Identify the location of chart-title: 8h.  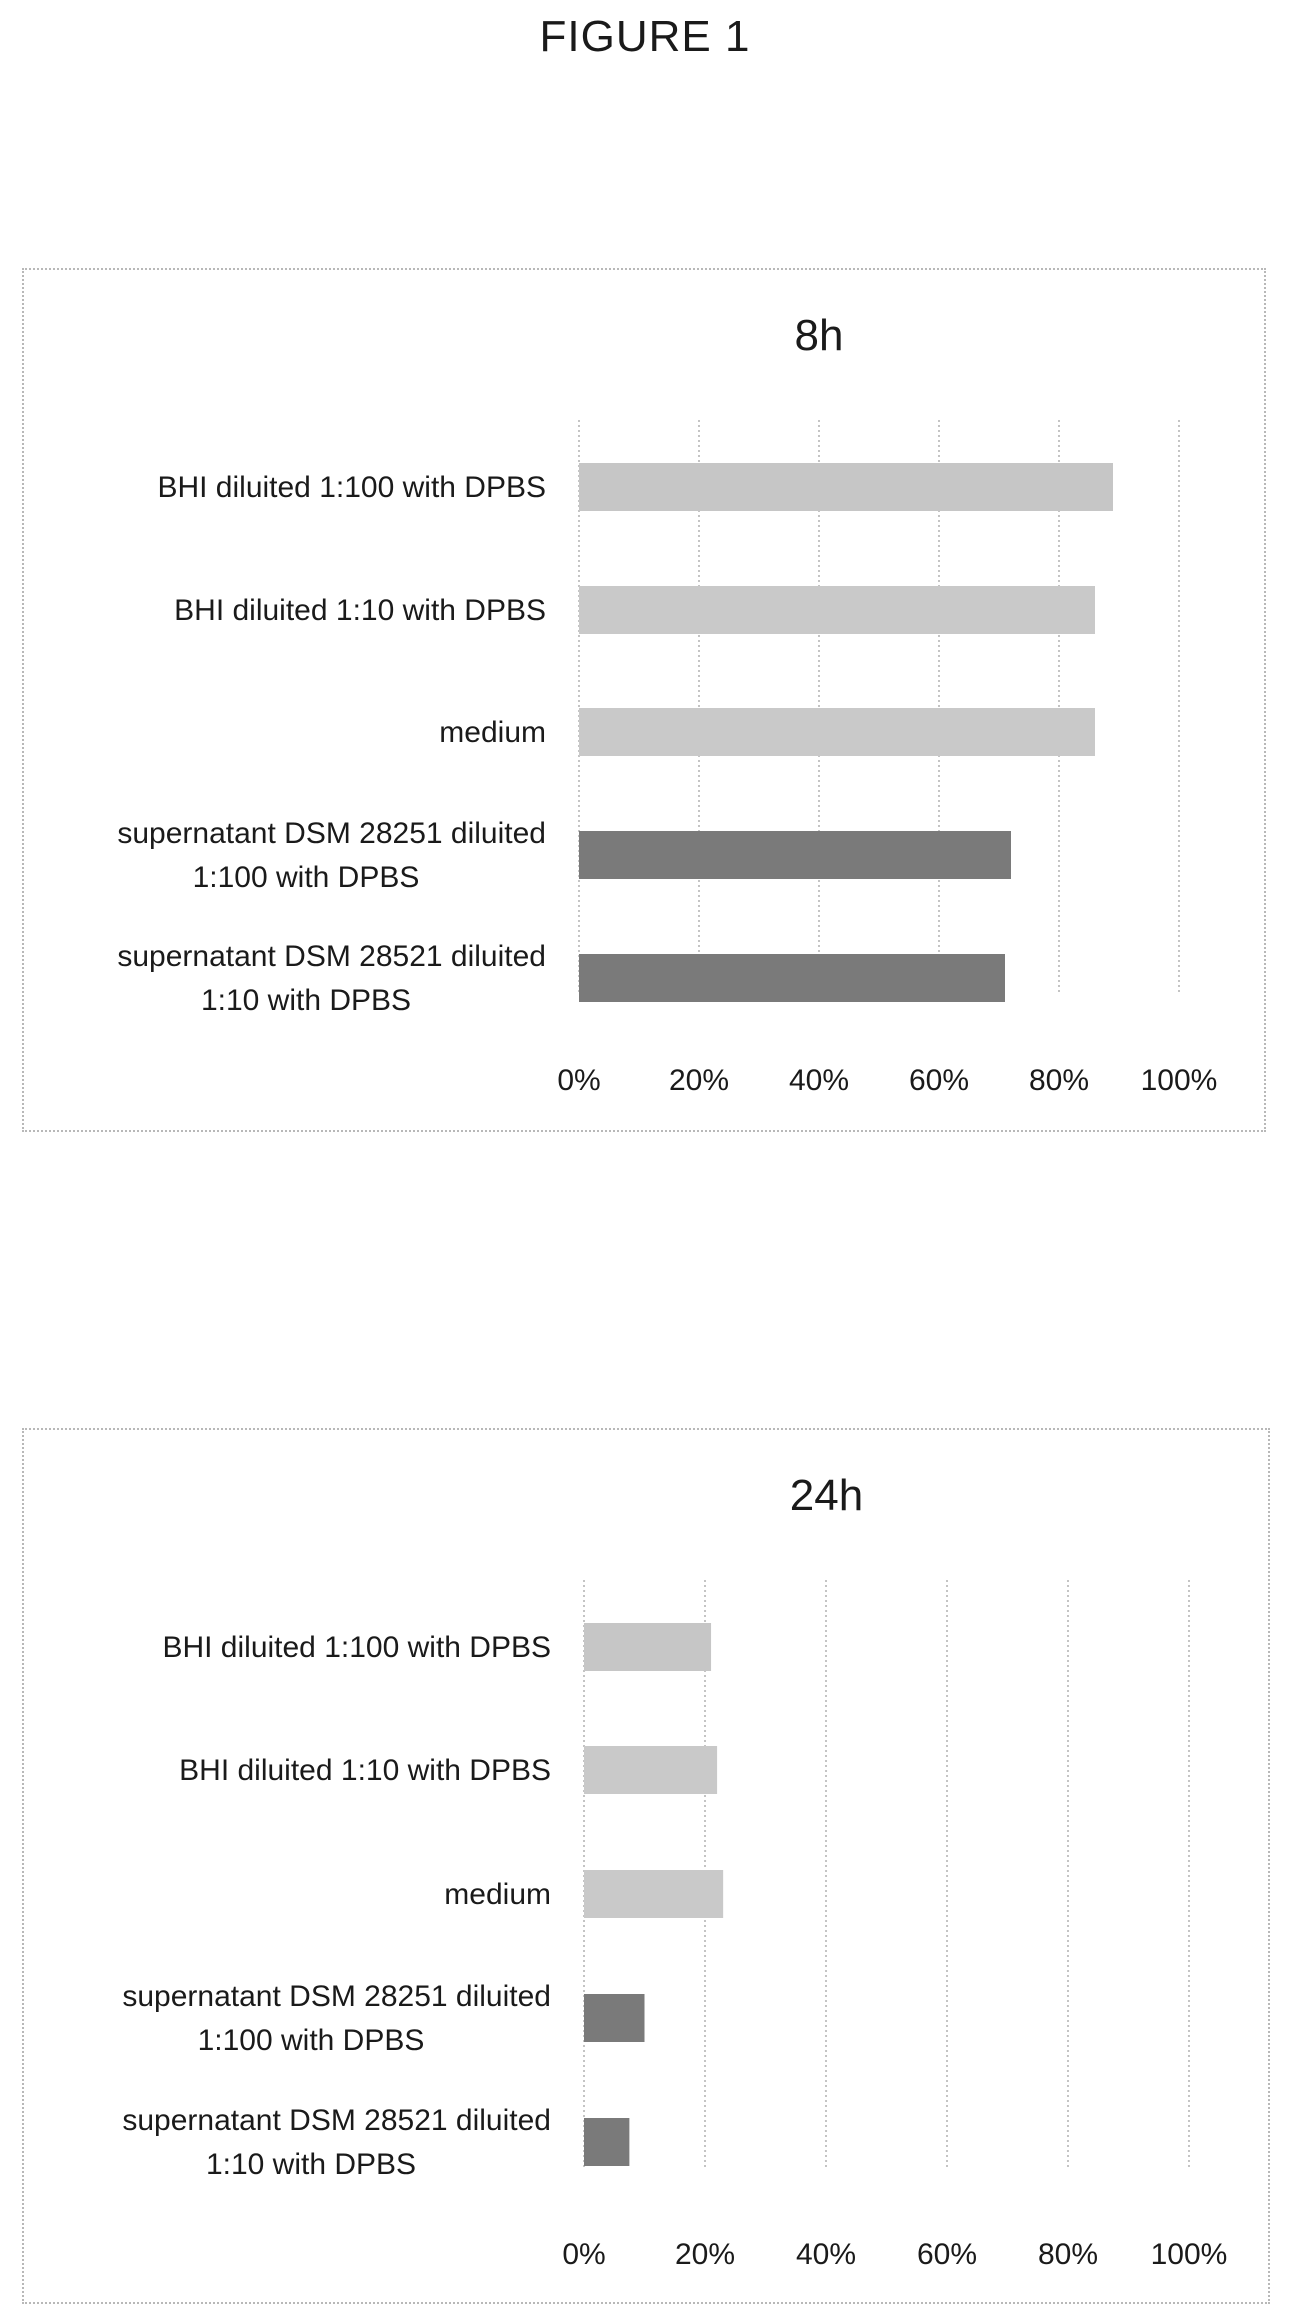
(819, 335).